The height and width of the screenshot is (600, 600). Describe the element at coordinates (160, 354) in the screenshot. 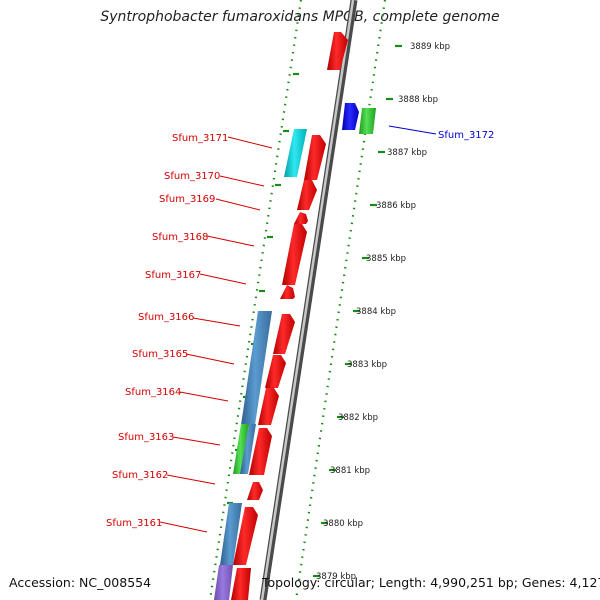

I see `gene-label: Sfum_3165` at that location.